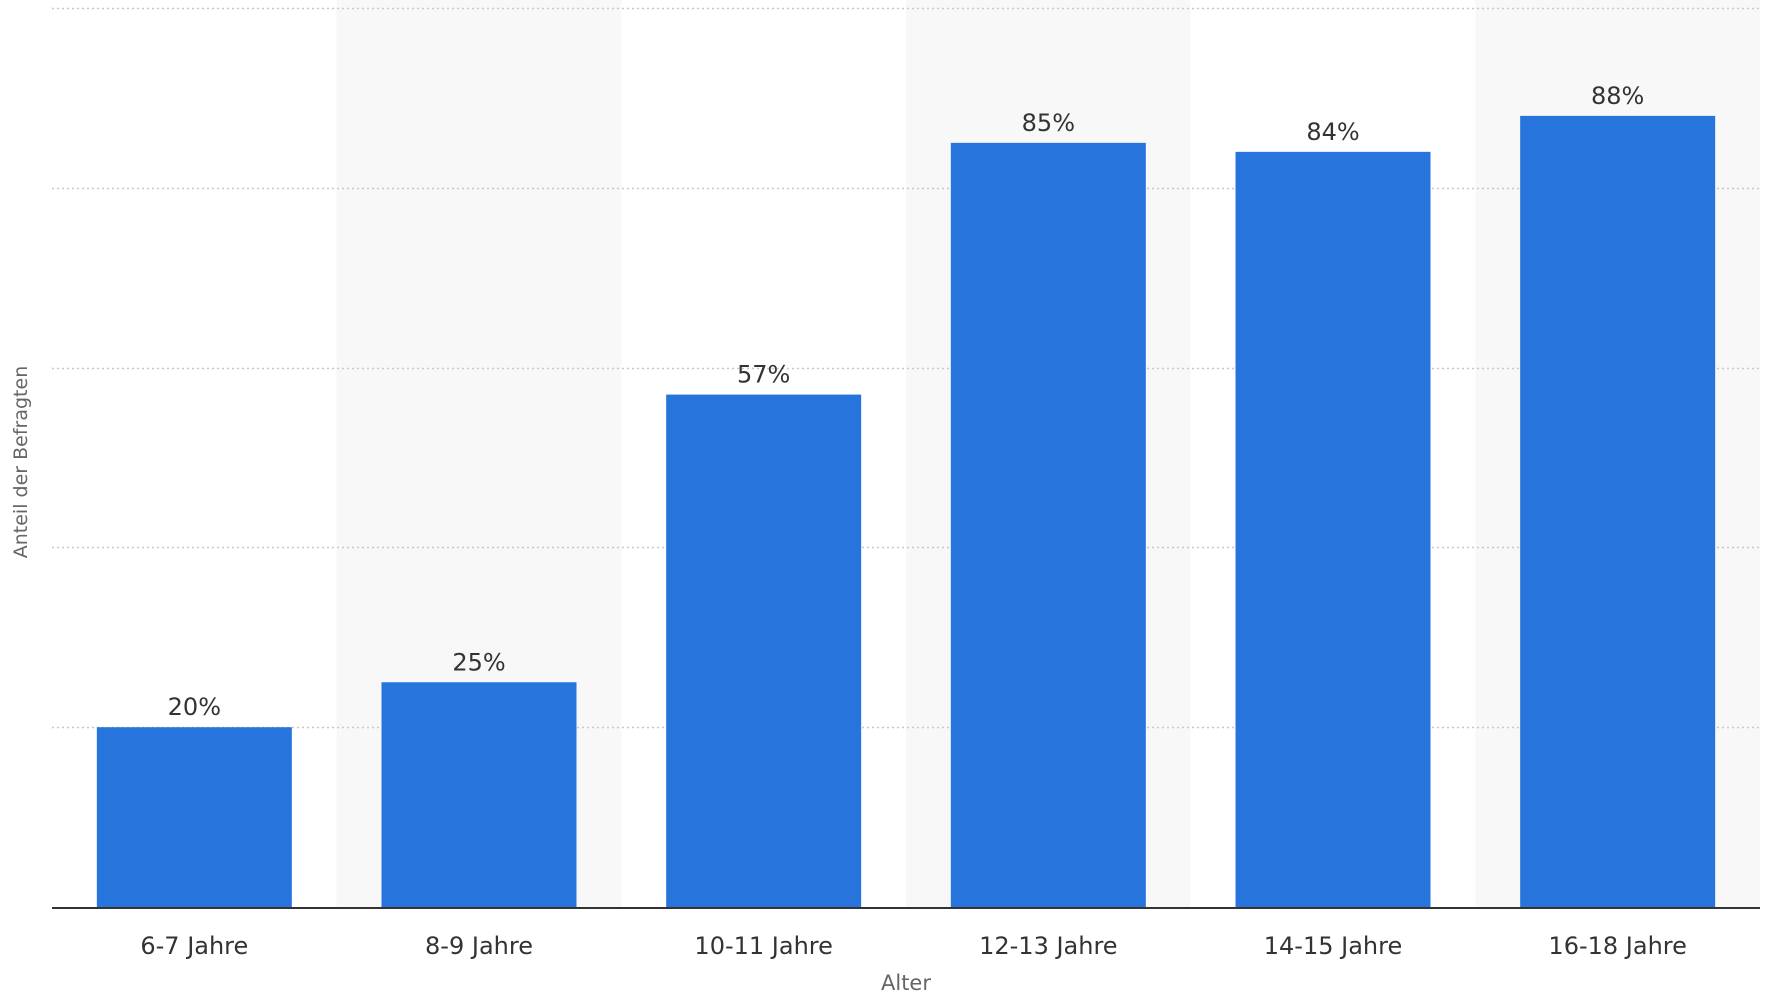  I want to click on data-label: 25%, so click(478, 662).